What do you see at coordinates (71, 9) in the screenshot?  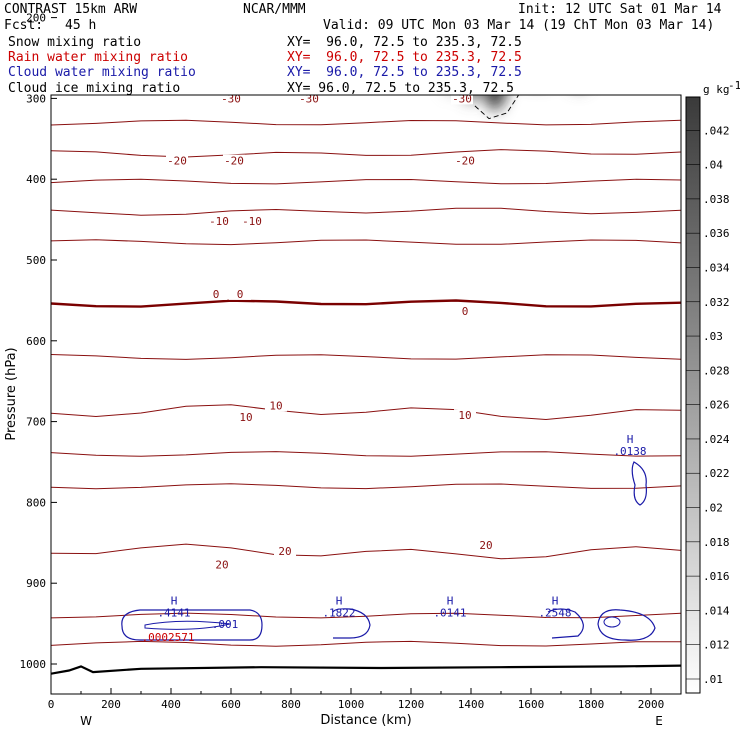 I see `model-title: CONTRAST 15km ARW` at bounding box center [71, 9].